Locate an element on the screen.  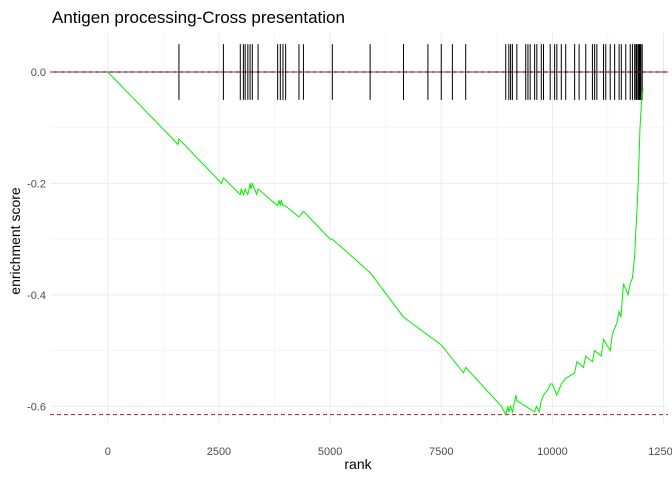
chart-title: Antigen processing-Cross presentation is located at coordinates (198, 17).